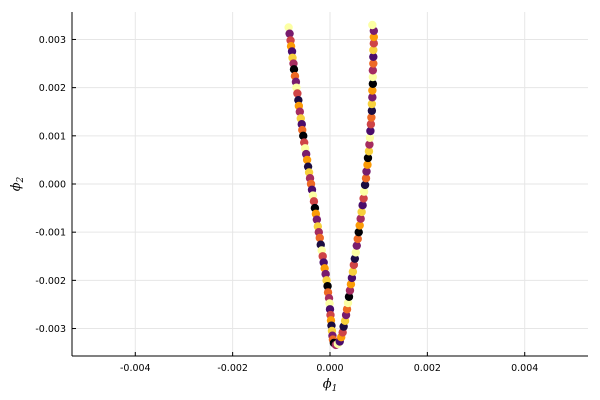 This screenshot has width=600, height=400. I want to click on y-axis-label-subscript: 2, so click(21, 179).